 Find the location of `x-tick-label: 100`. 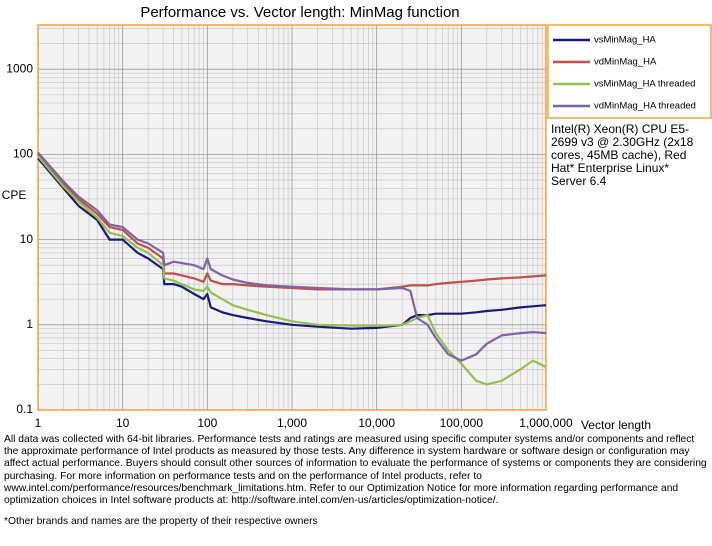

x-tick-label: 100 is located at coordinates (207, 423).